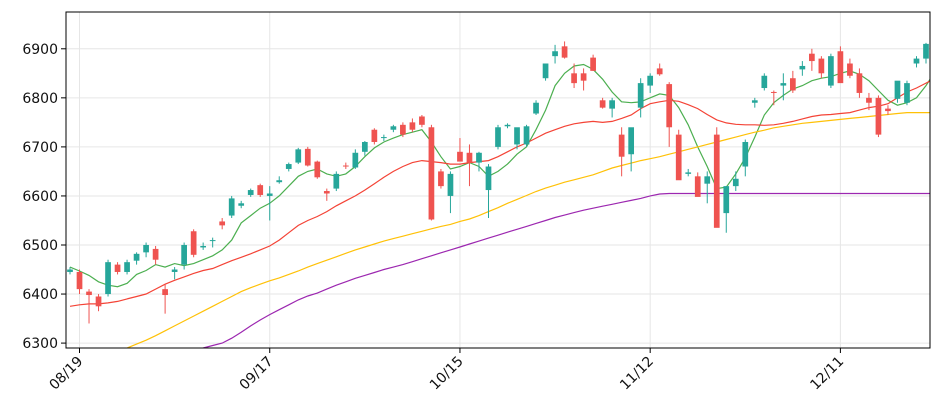 The width and height of the screenshot is (941, 418). Describe the element at coordinates (40, 295) in the screenshot. I see `y-tick-label: 6400` at that location.